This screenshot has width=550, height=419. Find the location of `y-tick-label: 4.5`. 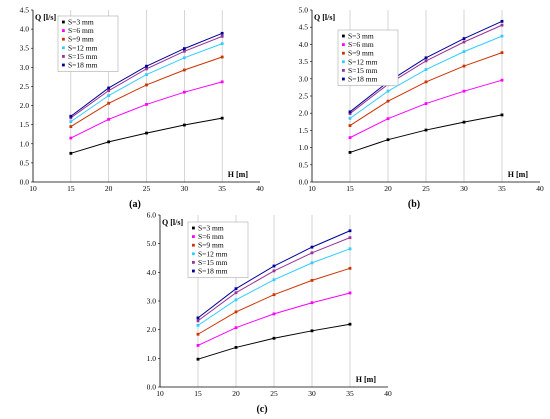

y-tick-label: 4.5 is located at coordinates (25, 10).